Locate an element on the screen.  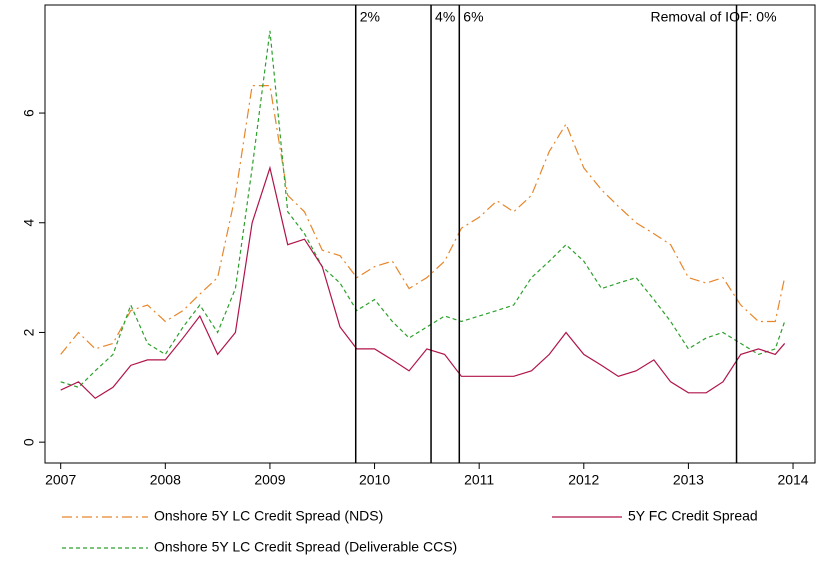
y-tick-label: 2 is located at coordinates (29, 332).